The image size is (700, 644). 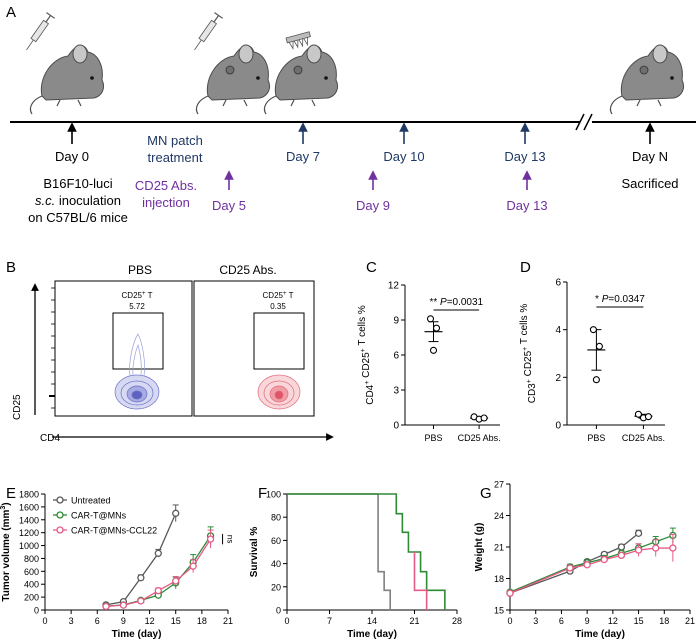 I want to click on timeline-label-day10: Day 10, so click(x=403, y=156).